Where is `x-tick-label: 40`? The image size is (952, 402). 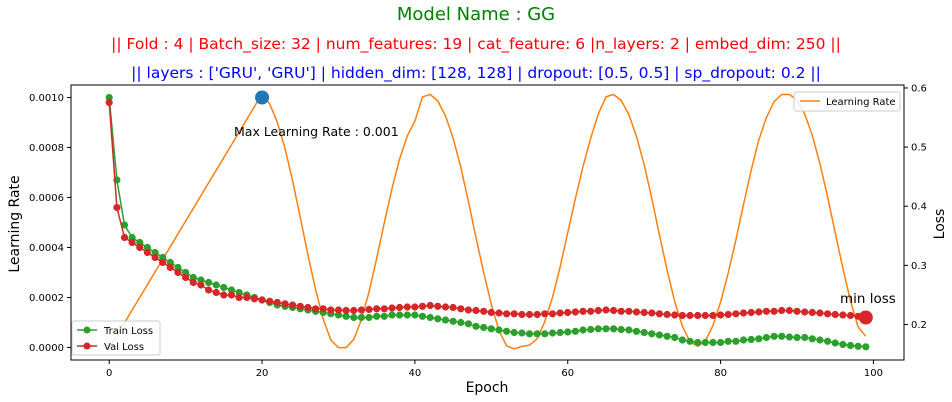
x-tick-label: 40 is located at coordinates (415, 373).